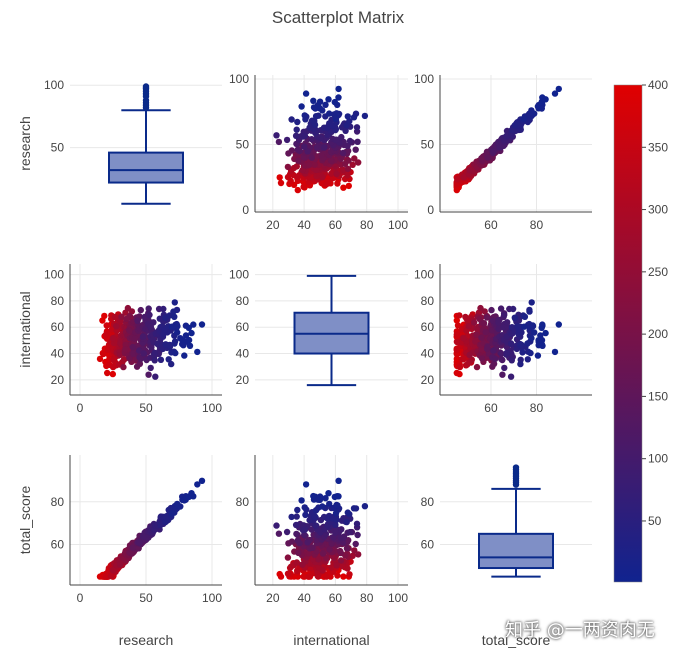 This screenshot has height=656, width=693. Describe the element at coordinates (516, 551) in the screenshot. I see `box-iqr` at that location.